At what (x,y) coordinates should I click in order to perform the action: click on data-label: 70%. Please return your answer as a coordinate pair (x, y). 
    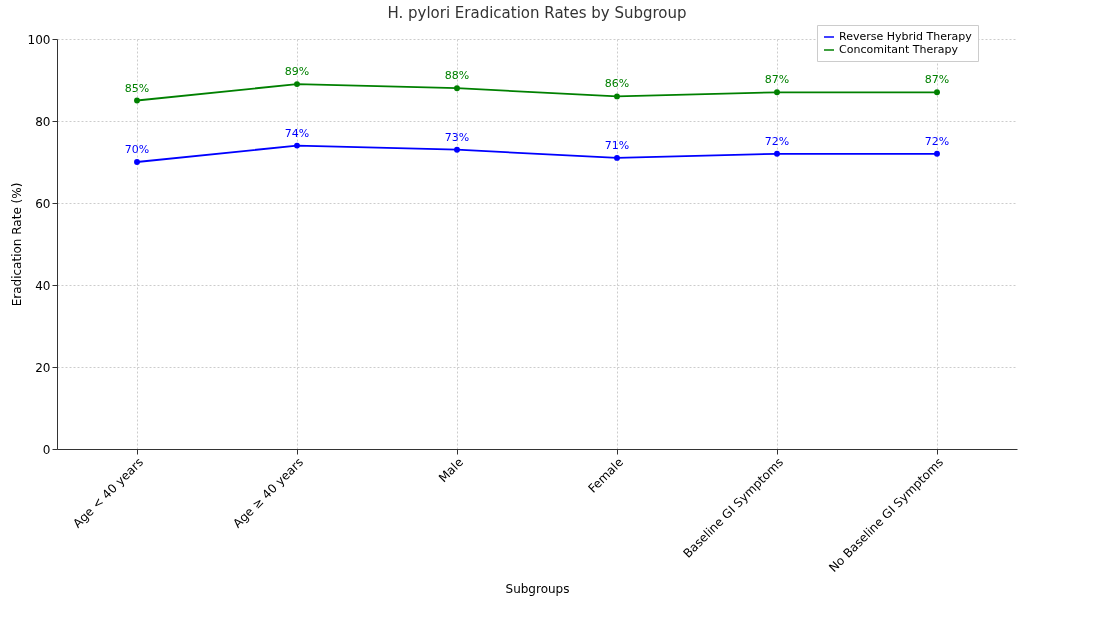
    Looking at the image, I should click on (137, 149).